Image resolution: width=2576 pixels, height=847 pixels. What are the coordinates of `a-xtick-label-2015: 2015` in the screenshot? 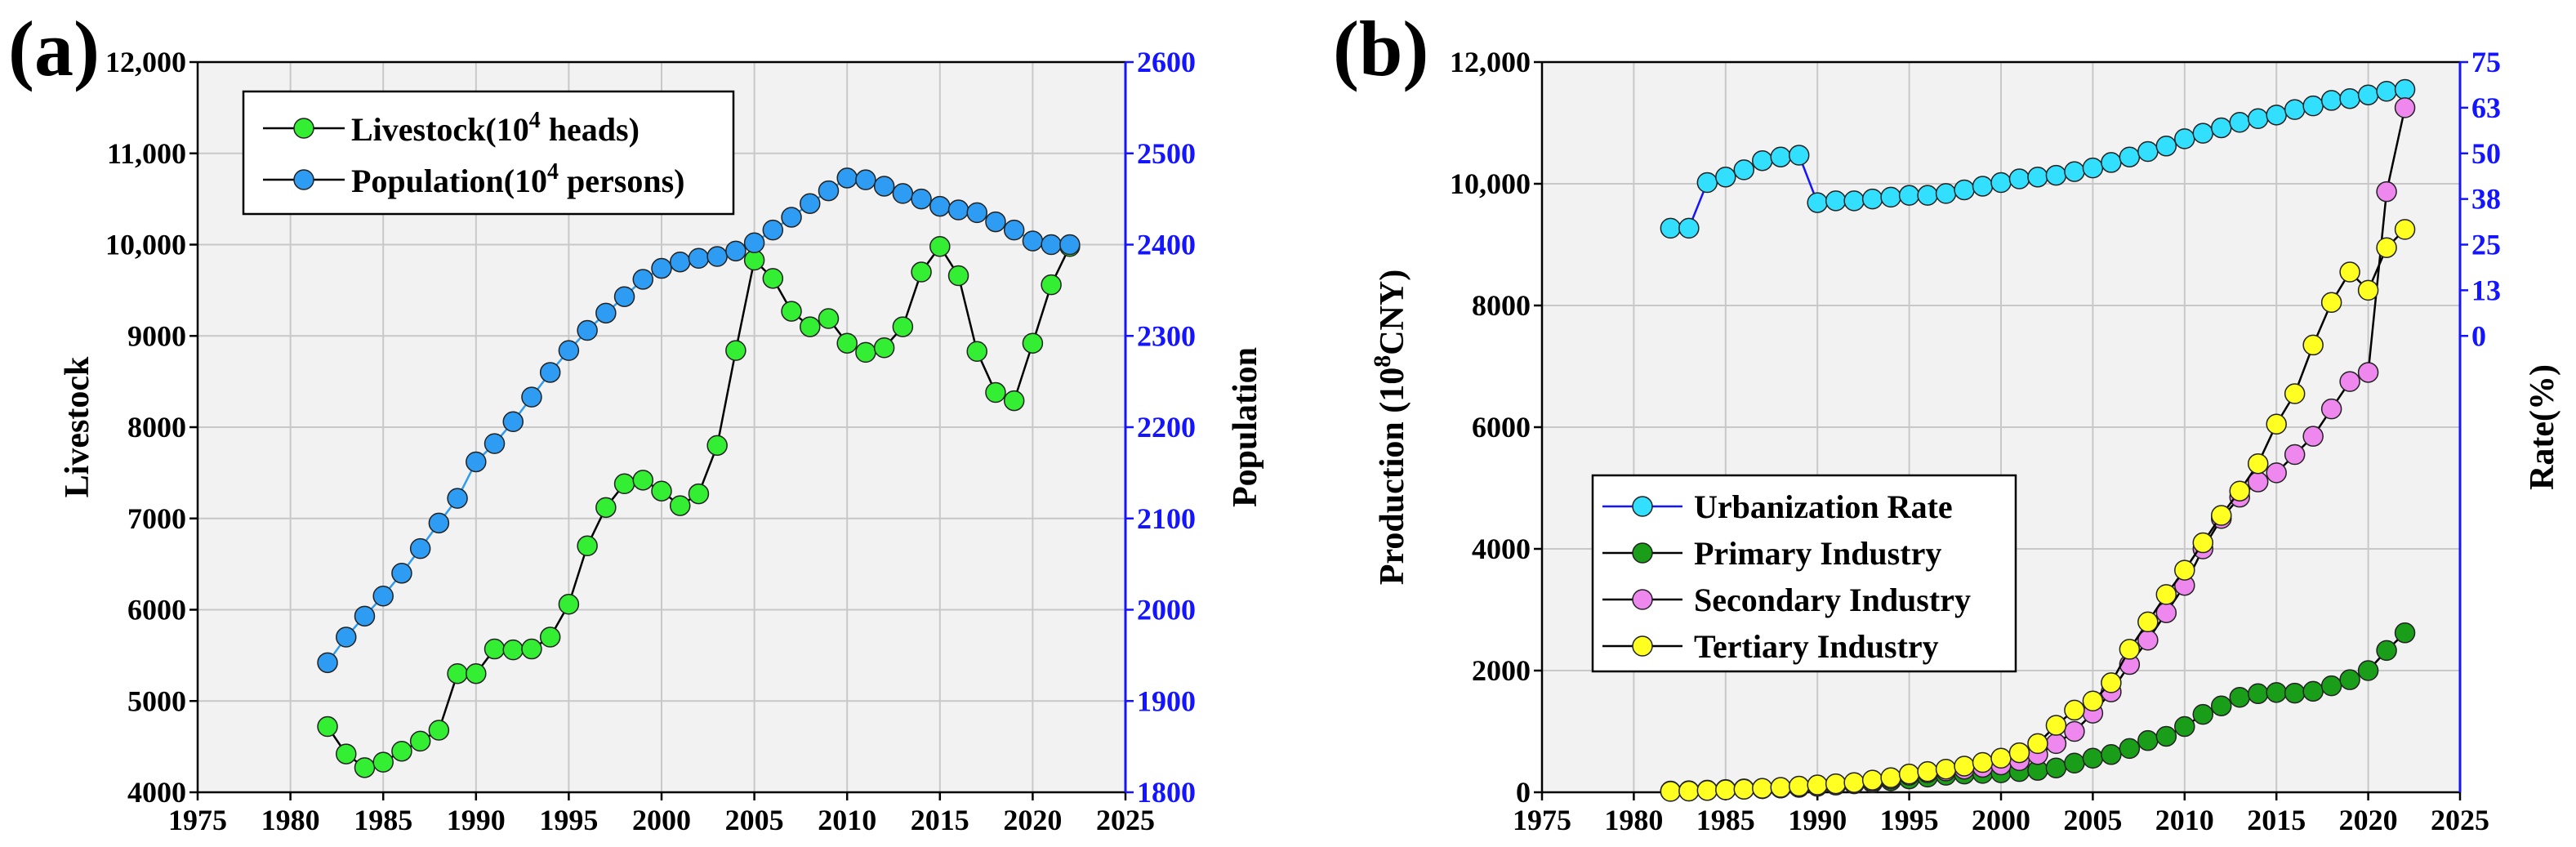 It's located at (940, 820).